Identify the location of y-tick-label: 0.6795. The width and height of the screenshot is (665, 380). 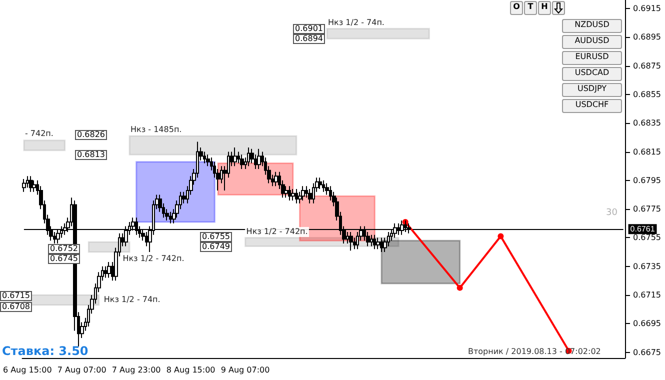
(647, 180).